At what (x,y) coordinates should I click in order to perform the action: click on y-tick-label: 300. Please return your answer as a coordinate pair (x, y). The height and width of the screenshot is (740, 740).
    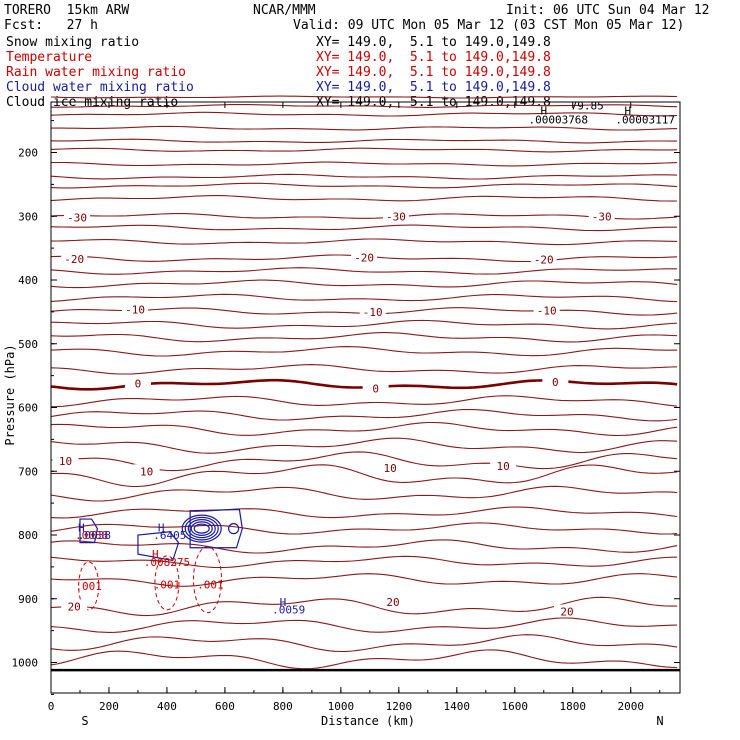
    Looking at the image, I should click on (28, 216).